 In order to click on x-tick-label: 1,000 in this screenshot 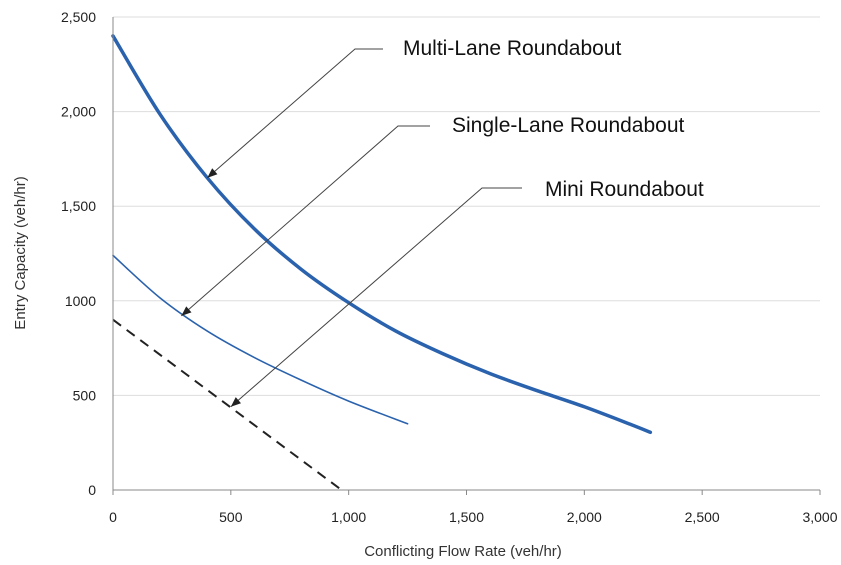, I will do `click(348, 517)`.